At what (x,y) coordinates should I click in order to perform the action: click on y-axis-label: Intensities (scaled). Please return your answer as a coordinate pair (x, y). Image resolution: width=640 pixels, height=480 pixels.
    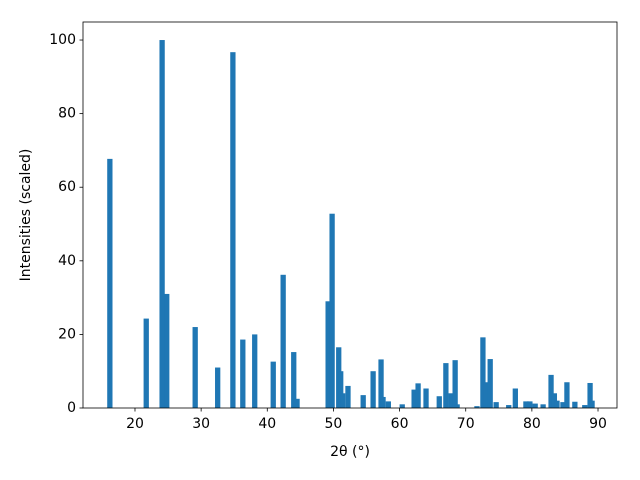
    Looking at the image, I should click on (26, 215).